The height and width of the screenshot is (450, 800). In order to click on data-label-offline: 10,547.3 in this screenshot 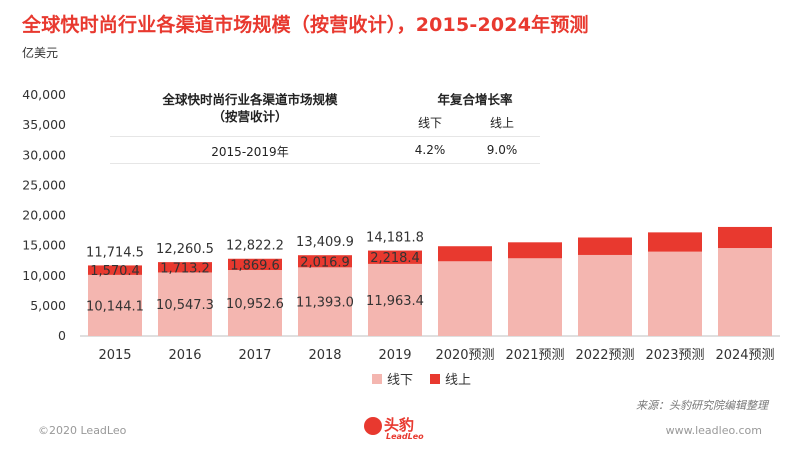, I will do `click(185, 305)`.